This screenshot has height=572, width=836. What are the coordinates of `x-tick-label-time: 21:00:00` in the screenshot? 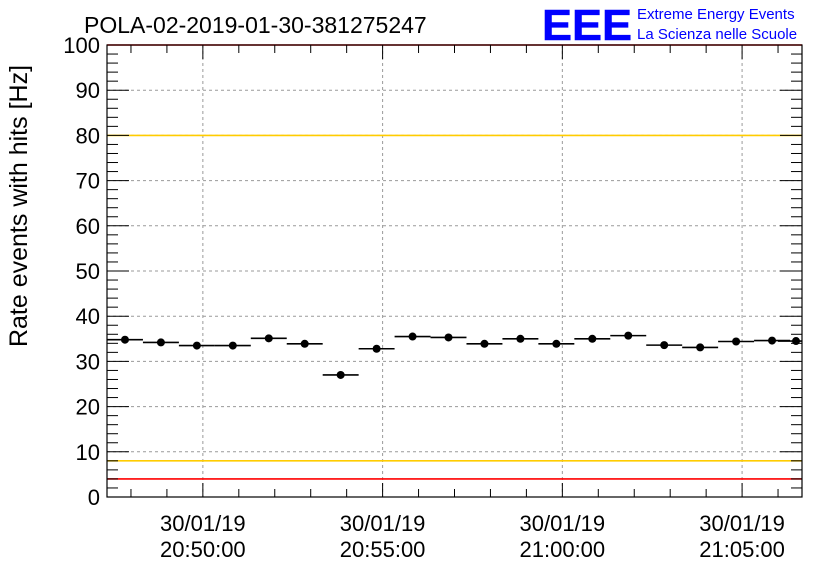 It's located at (563, 549).